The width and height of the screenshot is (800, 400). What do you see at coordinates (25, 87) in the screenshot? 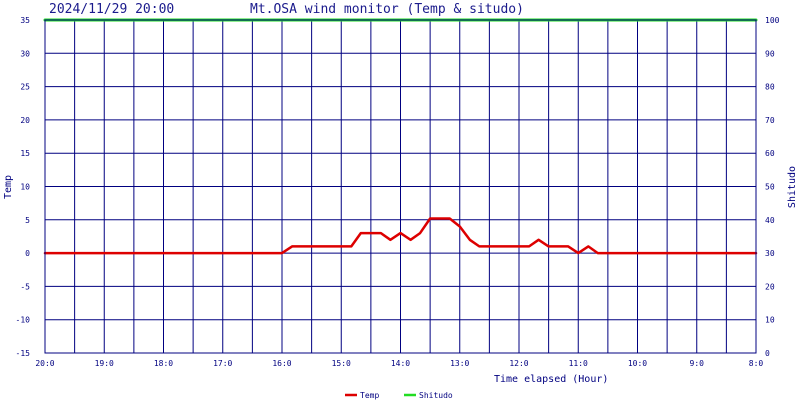
I see `y-tick-label-left: 25` at bounding box center [25, 87].